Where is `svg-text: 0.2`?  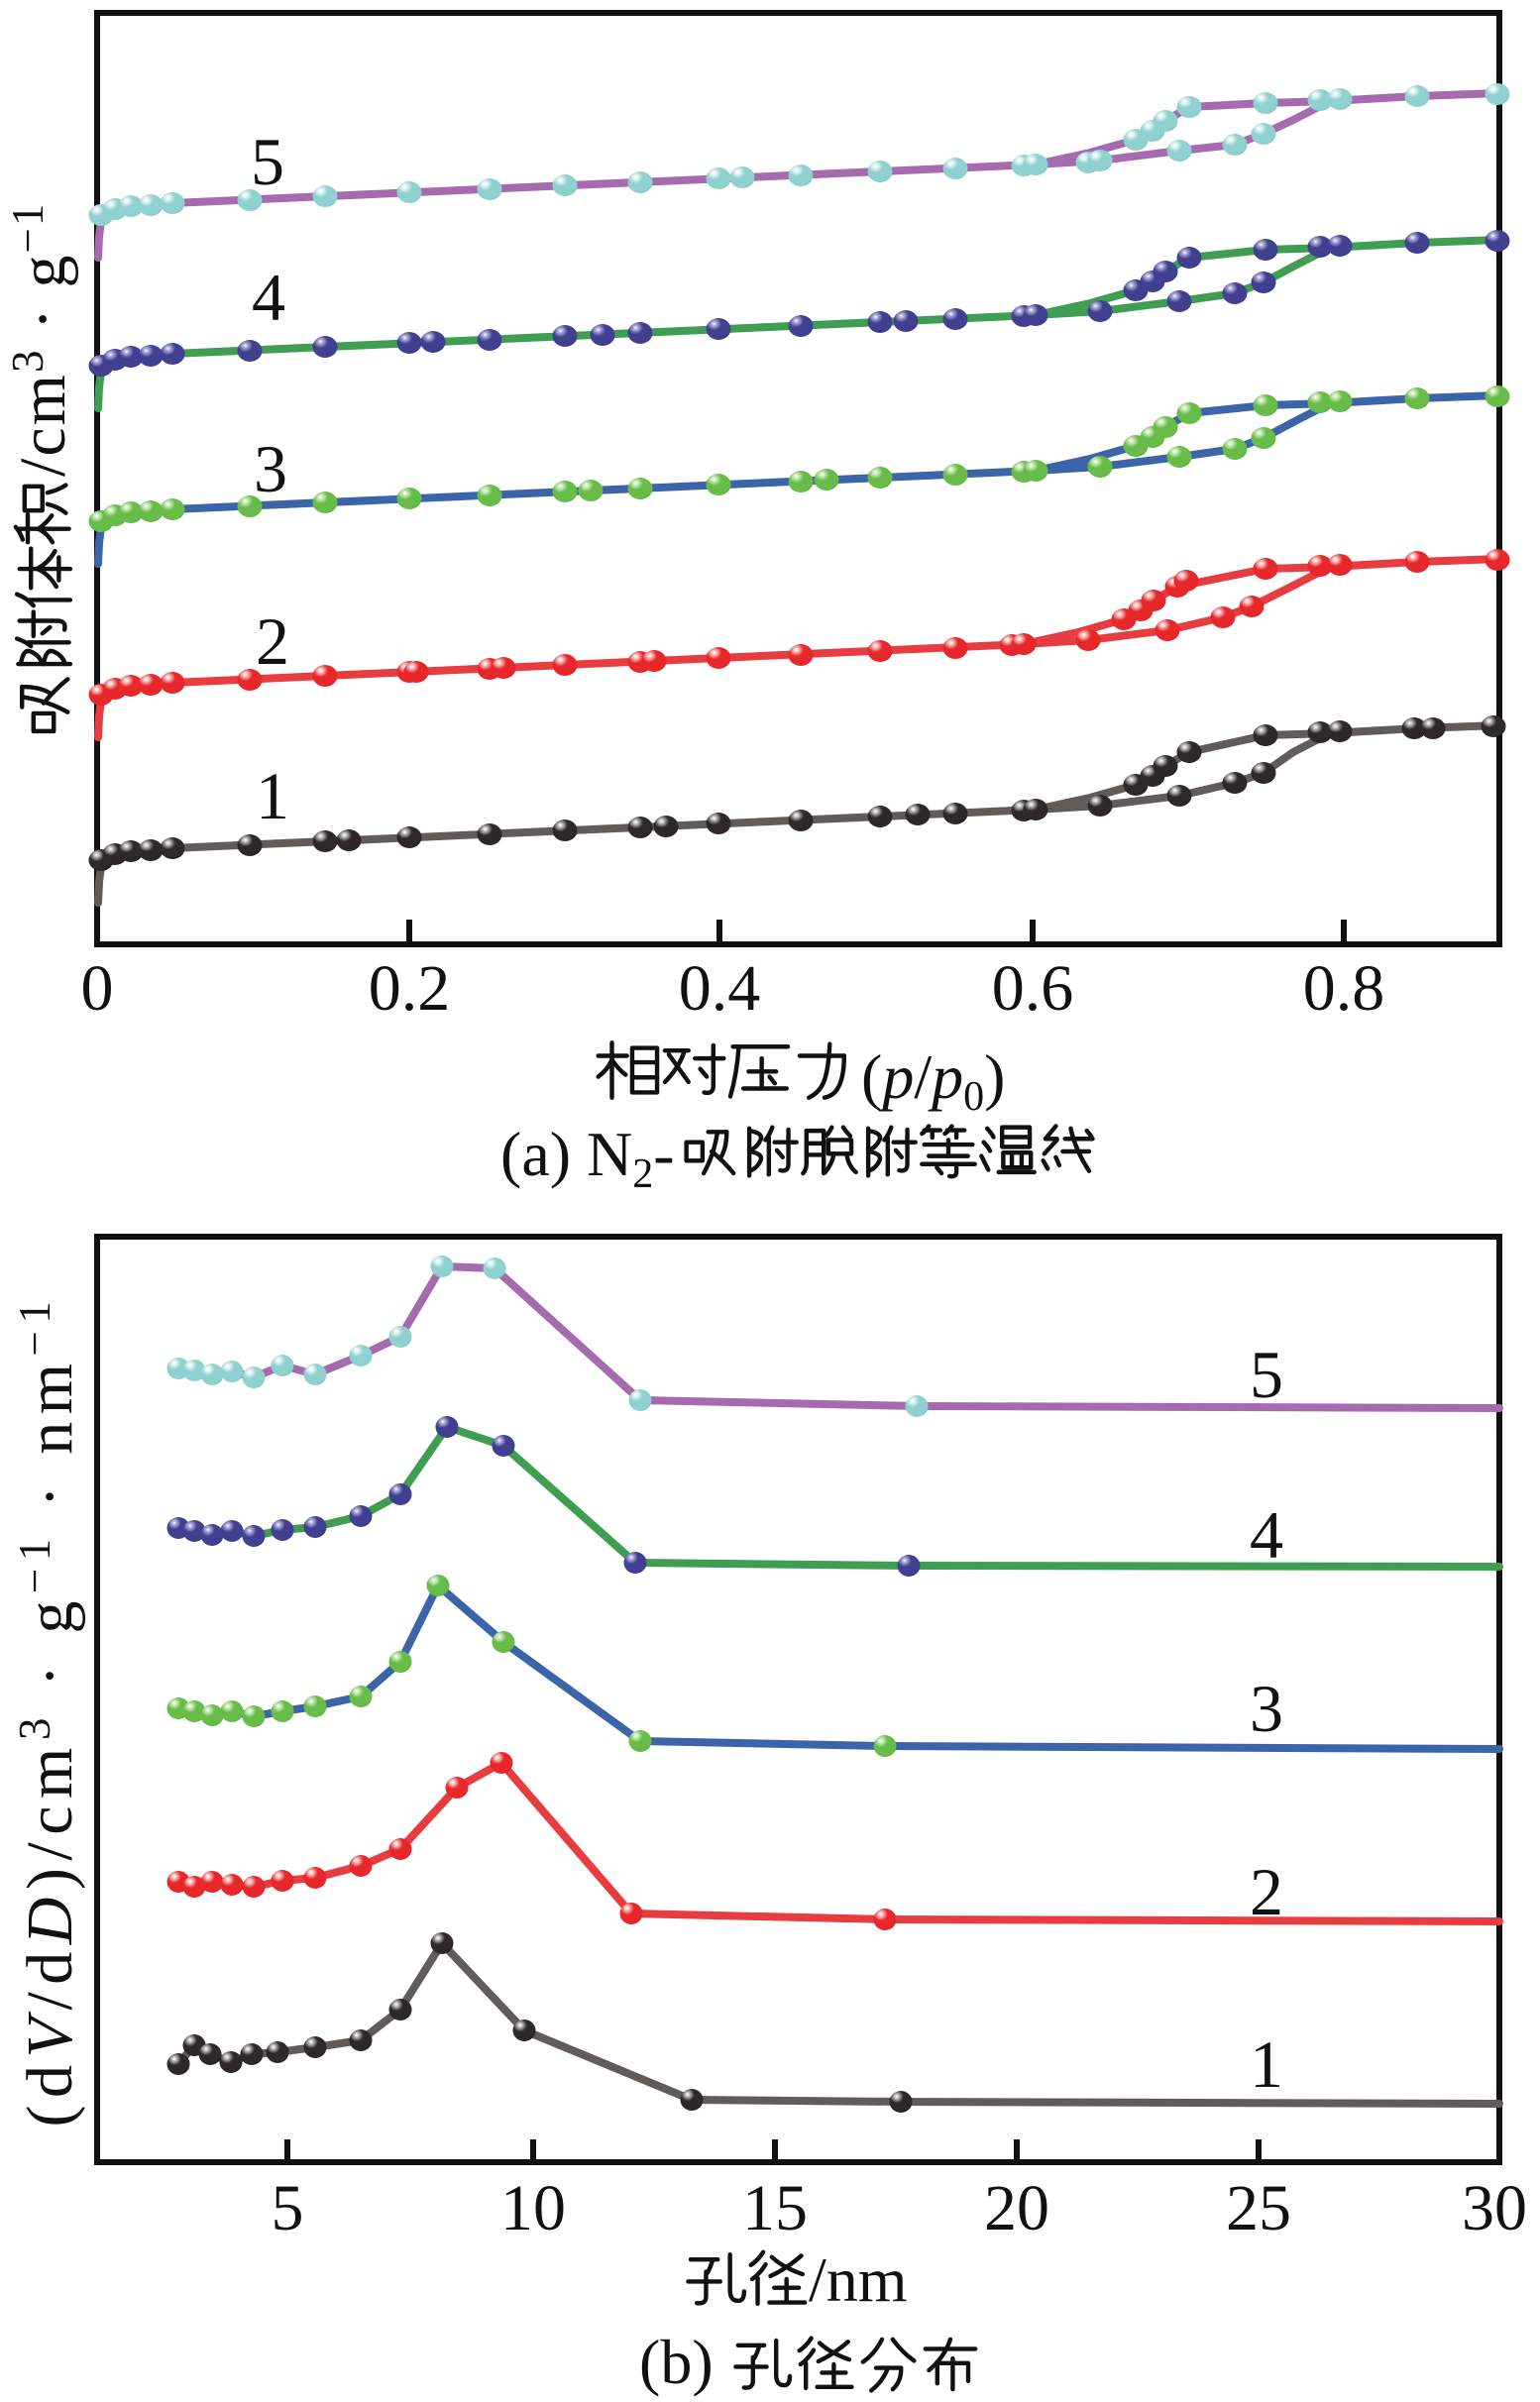 svg-text: 0.2 is located at coordinates (410, 988).